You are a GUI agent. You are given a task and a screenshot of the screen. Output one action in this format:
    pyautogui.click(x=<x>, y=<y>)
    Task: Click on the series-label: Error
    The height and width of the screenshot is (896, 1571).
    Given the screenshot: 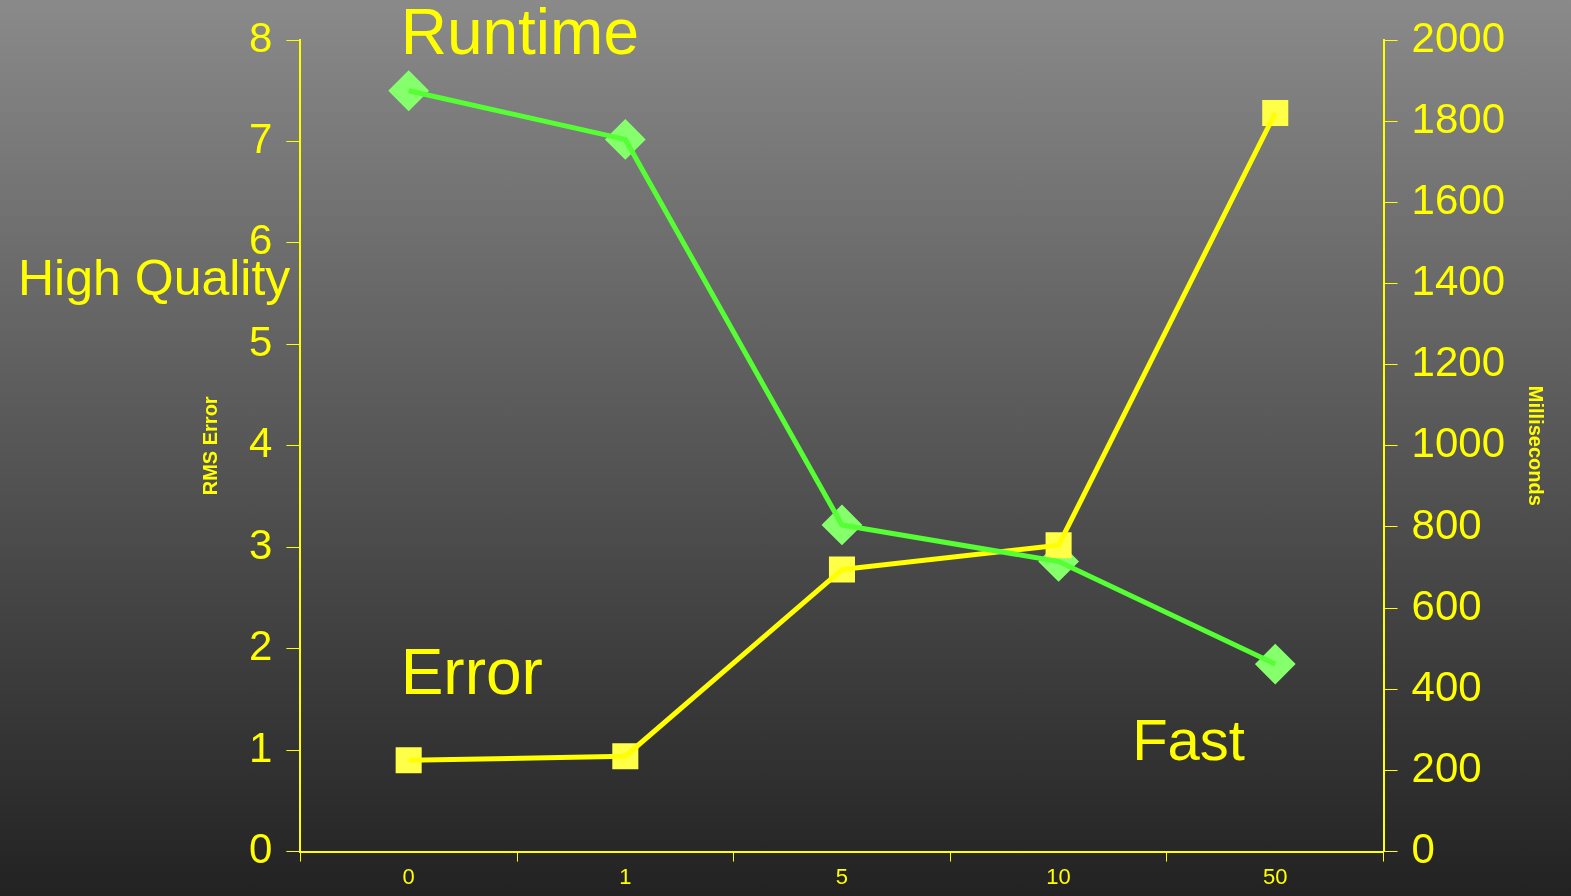 What is the action you would take?
    pyautogui.click(x=471, y=671)
    